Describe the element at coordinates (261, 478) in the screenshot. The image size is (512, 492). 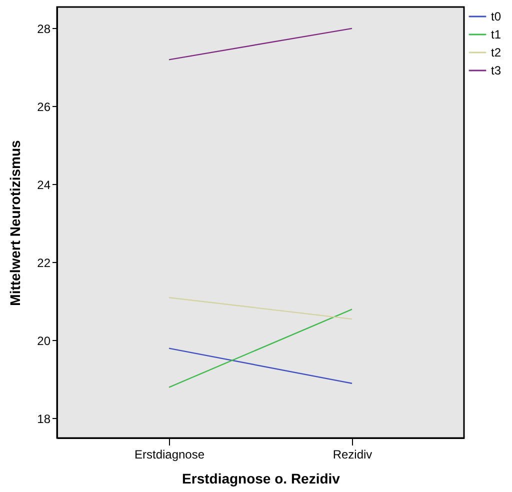
I see `x-axis-title: Erstdiagnose o. Rezidiv` at that location.